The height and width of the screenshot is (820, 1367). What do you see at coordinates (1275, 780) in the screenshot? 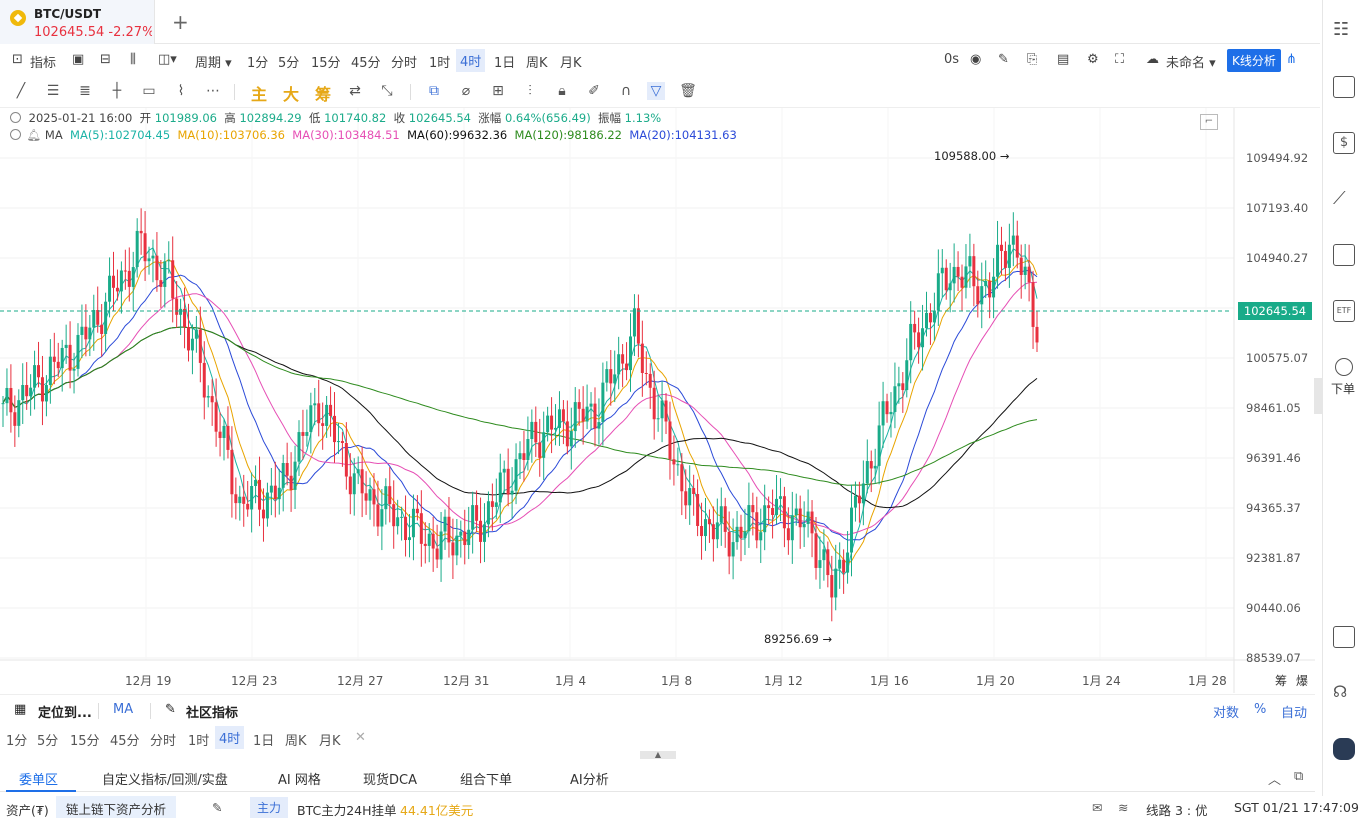
I see `chevron-up-icon: ︿` at bounding box center [1275, 780].